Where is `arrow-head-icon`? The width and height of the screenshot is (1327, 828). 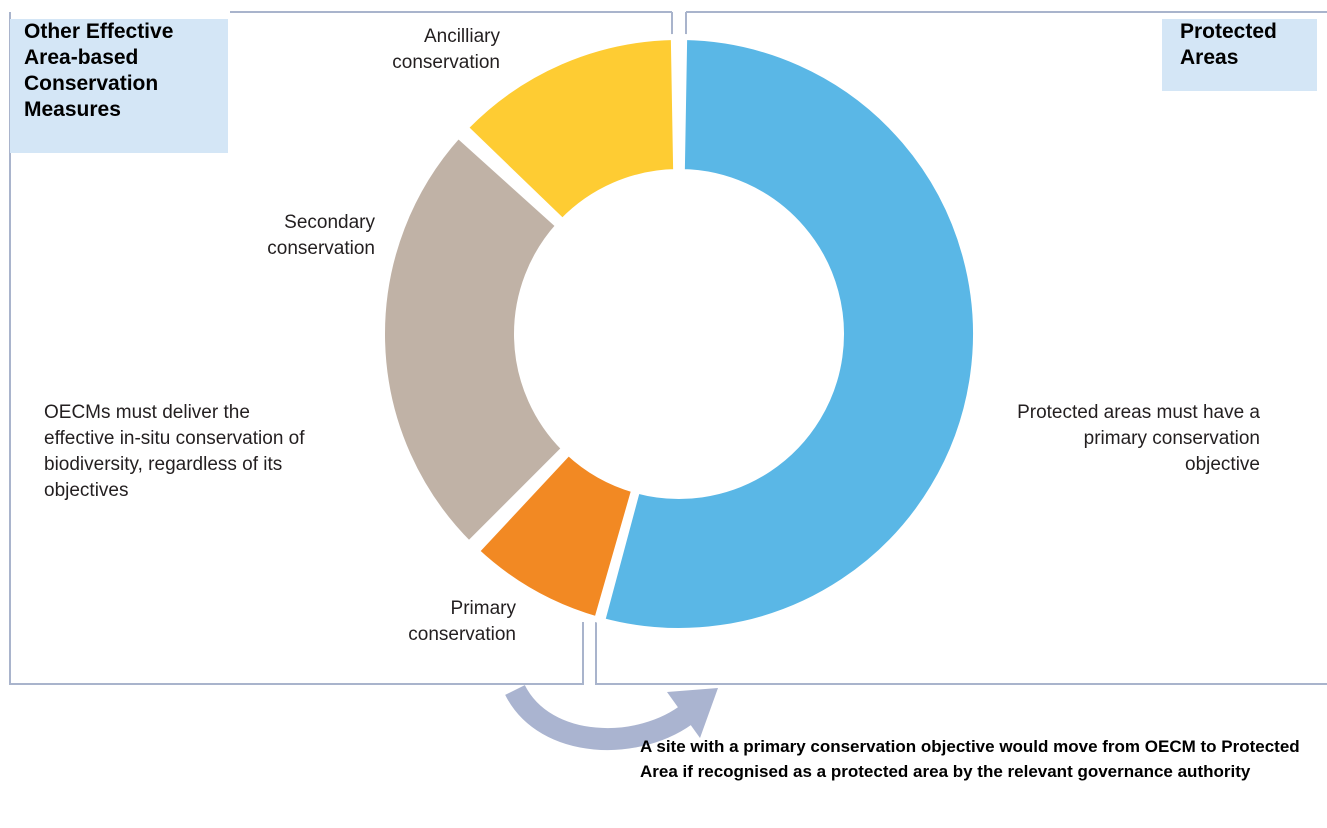 arrow-head-icon is located at coordinates (692, 713).